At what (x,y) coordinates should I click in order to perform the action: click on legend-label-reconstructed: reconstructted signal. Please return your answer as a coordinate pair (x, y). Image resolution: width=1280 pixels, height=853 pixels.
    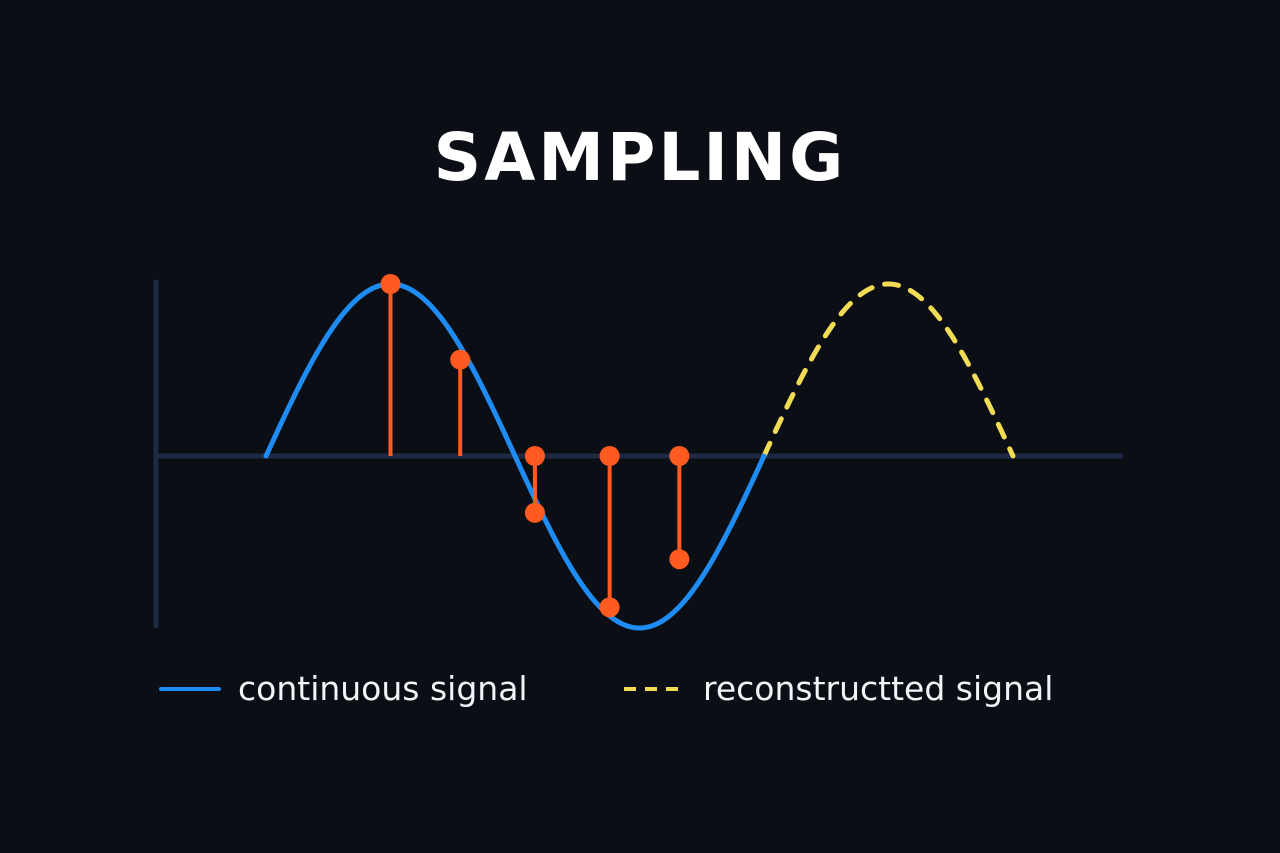
    Looking at the image, I should click on (878, 688).